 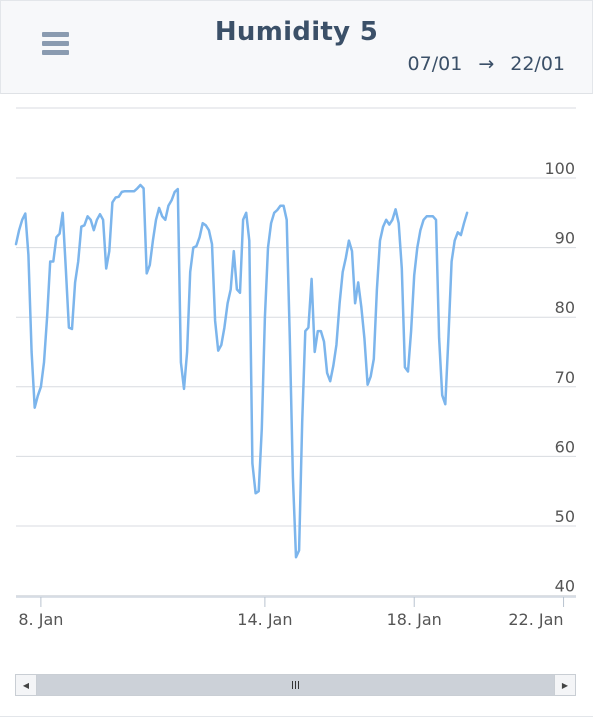 What do you see at coordinates (559, 168) in the screenshot?
I see `y-tick-label-100: 100` at bounding box center [559, 168].